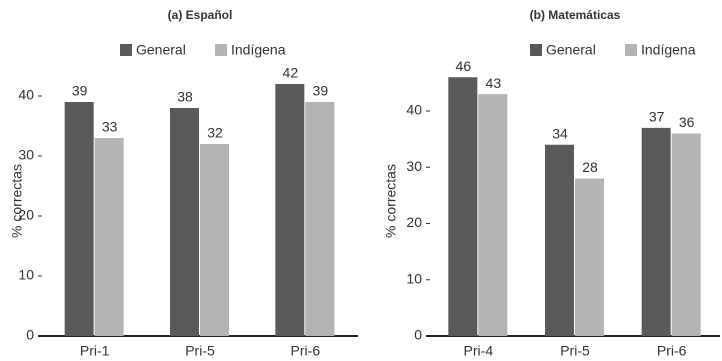 Image resolution: width=722 pixels, height=361 pixels. What do you see at coordinates (575, 15) in the screenshot?
I see `chart-title: (b) Matemáticas` at bounding box center [575, 15].